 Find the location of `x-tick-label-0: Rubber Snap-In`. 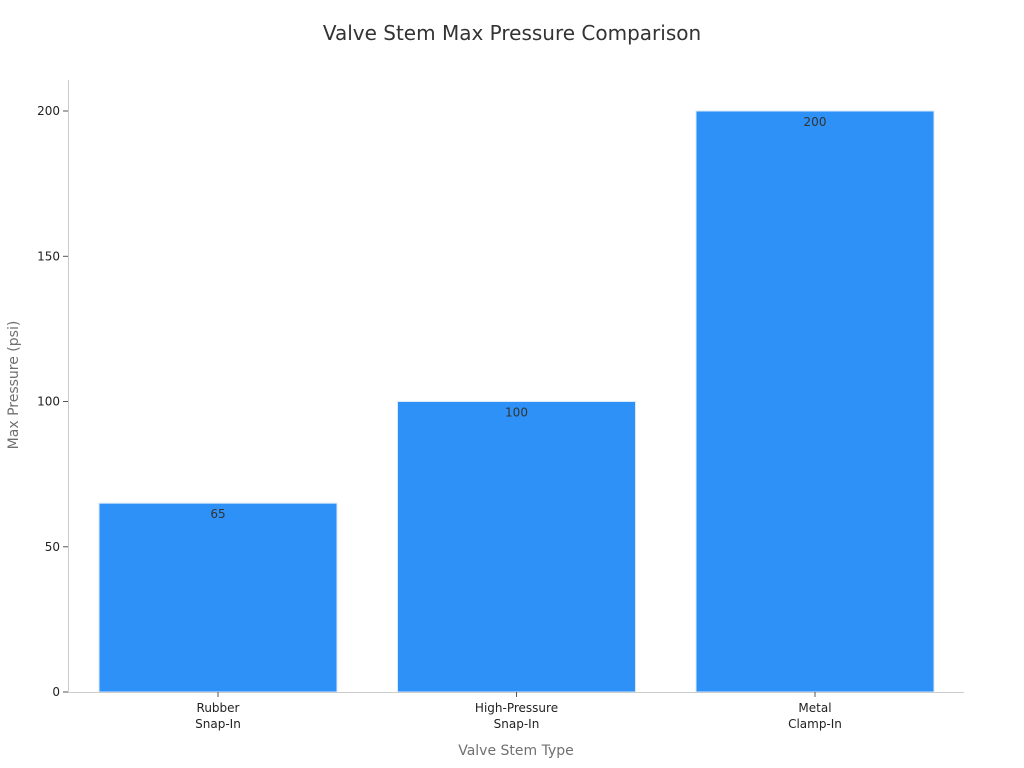

x-tick-label-0: Rubber Snap-In is located at coordinates (218, 716).